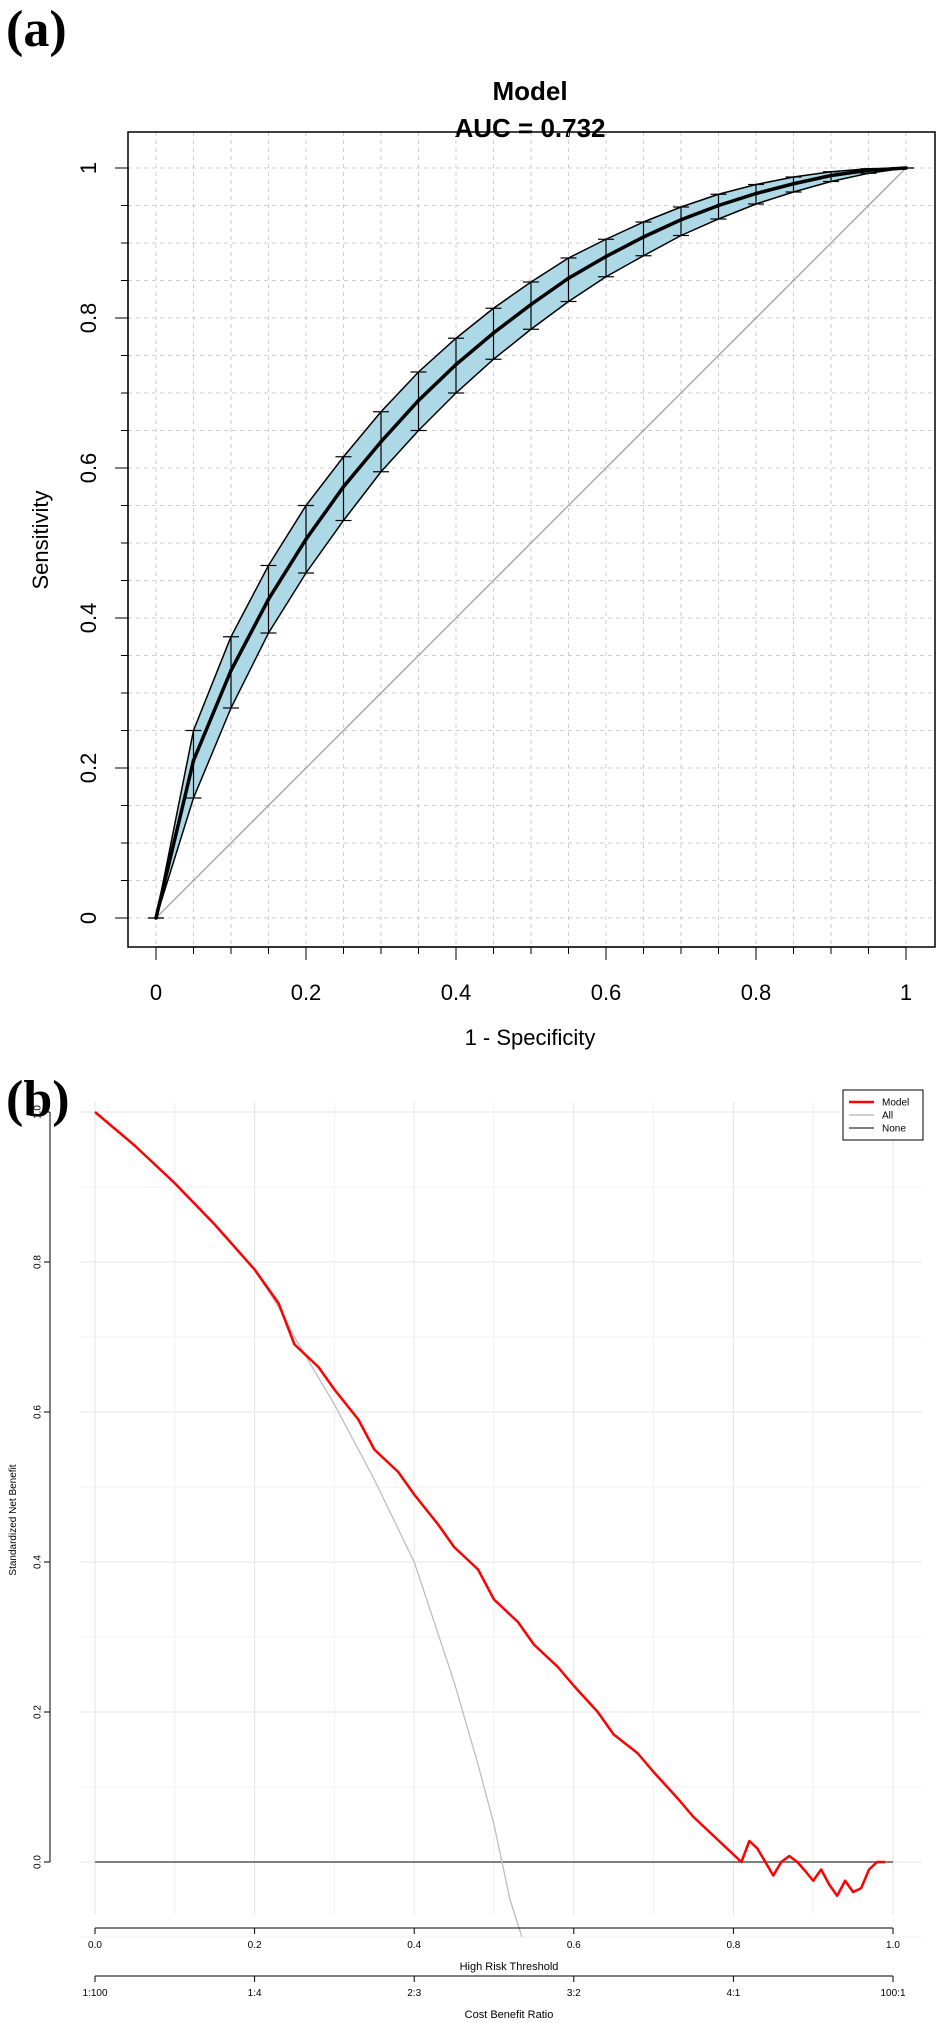  What do you see at coordinates (494, 1987) in the screenshot?
I see `dca-cost-benefit-axis: 1:100 1:4 2:3 3:2 4:1 100:1` at bounding box center [494, 1987].